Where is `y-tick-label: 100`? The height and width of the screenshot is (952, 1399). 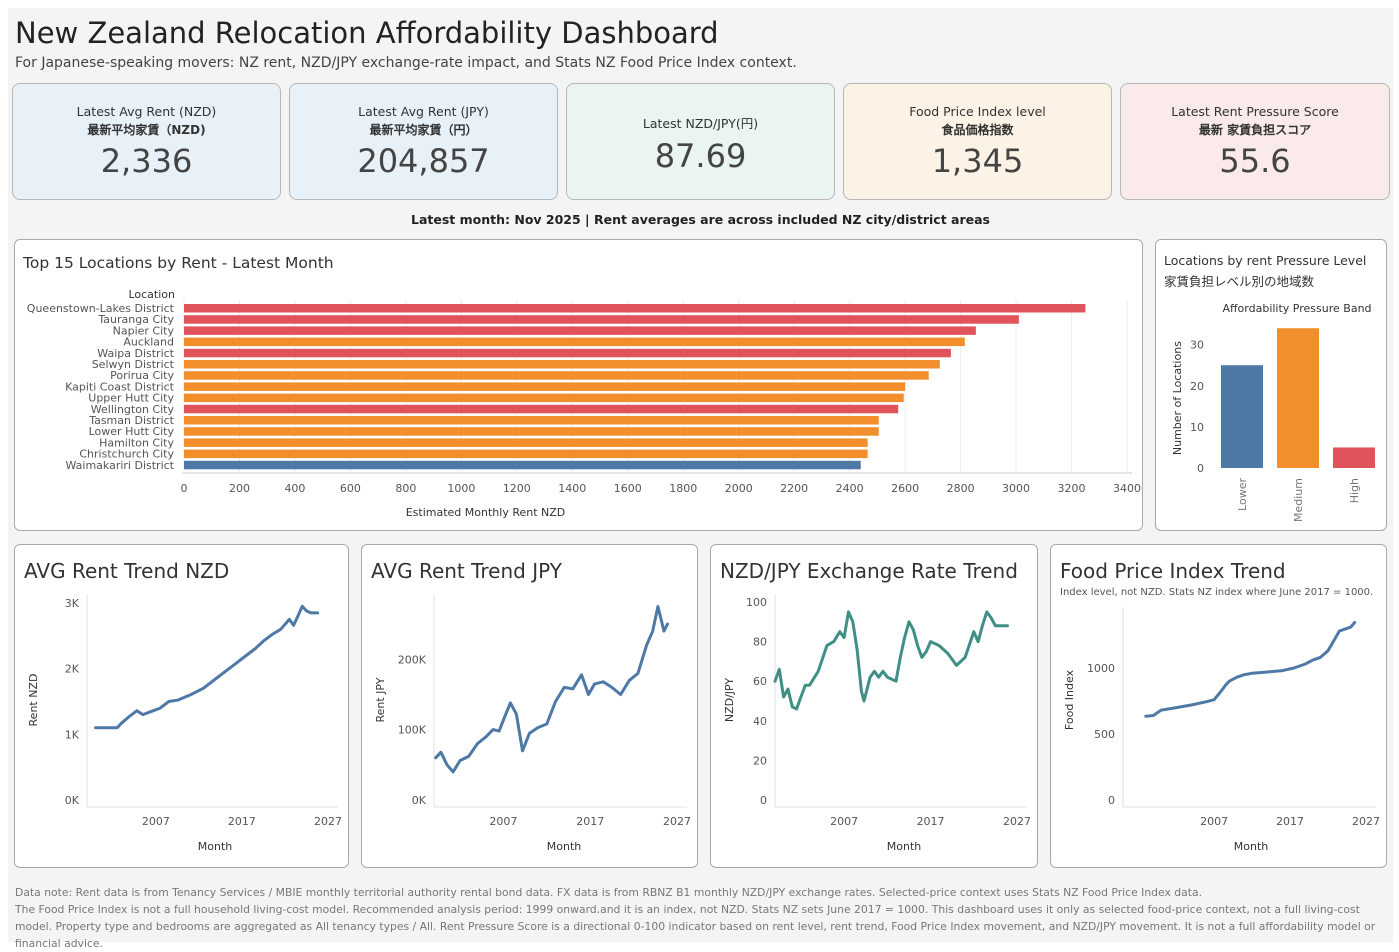 y-tick-label: 100 is located at coordinates (756, 602).